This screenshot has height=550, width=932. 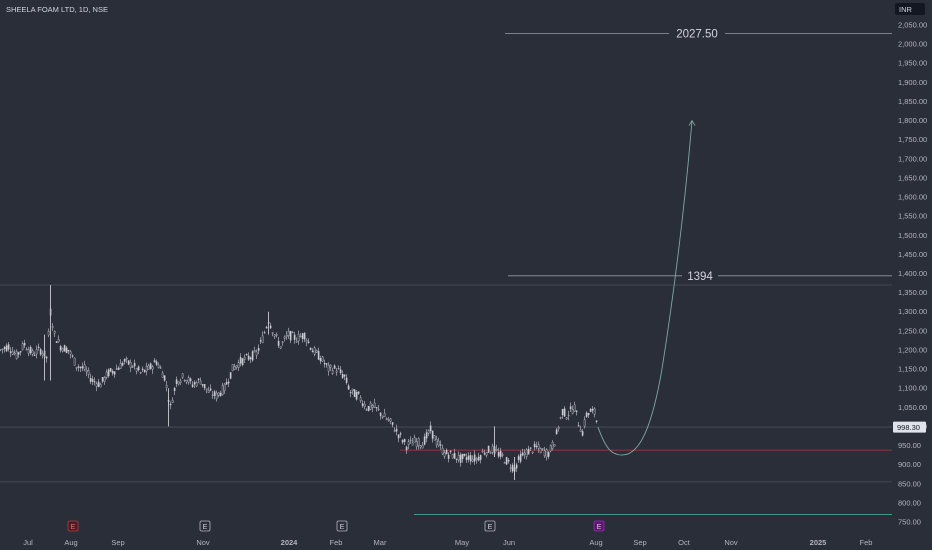 I want to click on y-tick-label: 1,150.00, so click(x=912, y=369).